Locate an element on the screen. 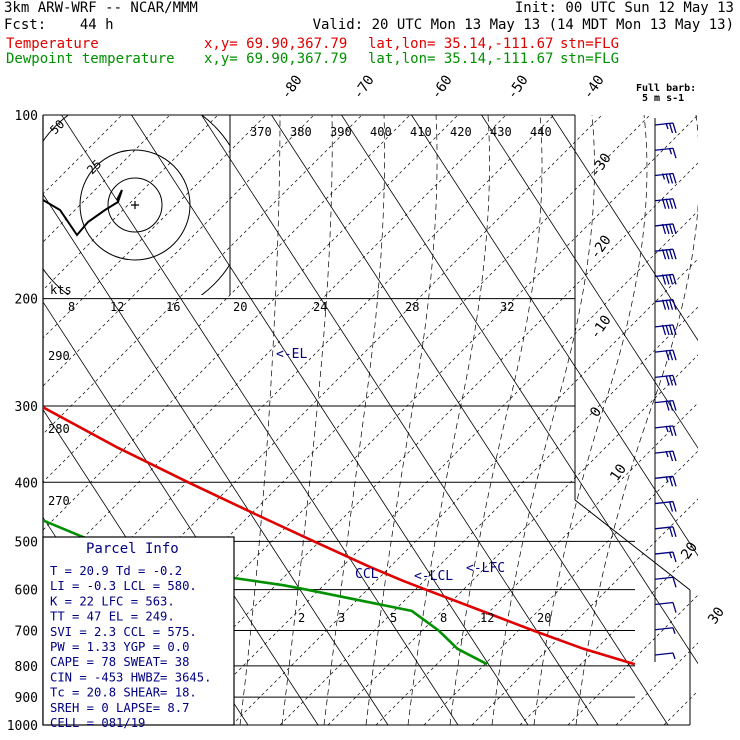  mixing-ratio-label: 20 is located at coordinates (240, 307).